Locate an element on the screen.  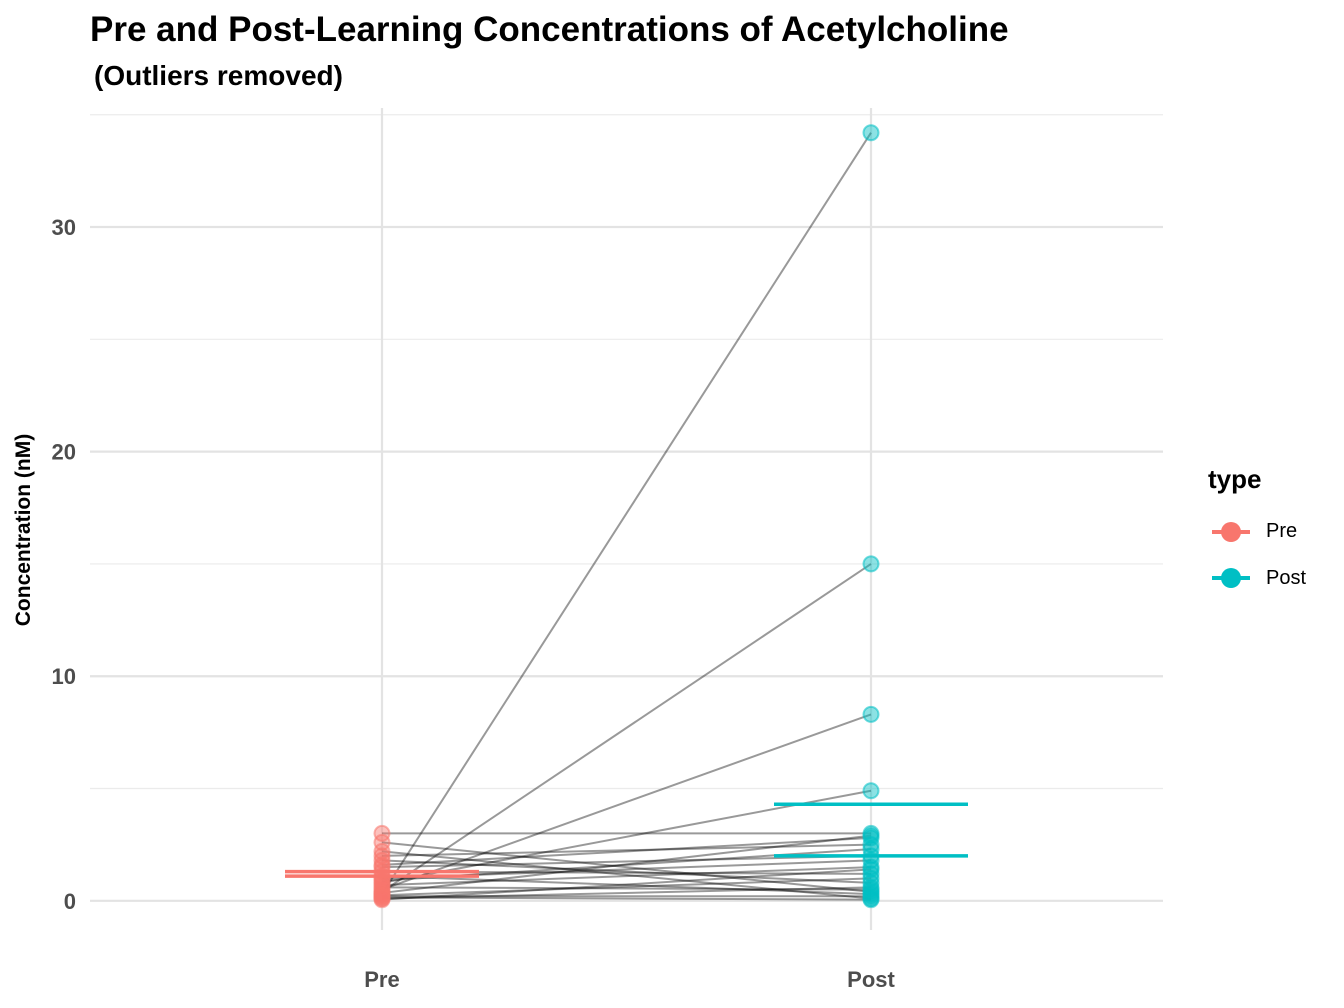
legend-key-point-post is located at coordinates (1231, 578).